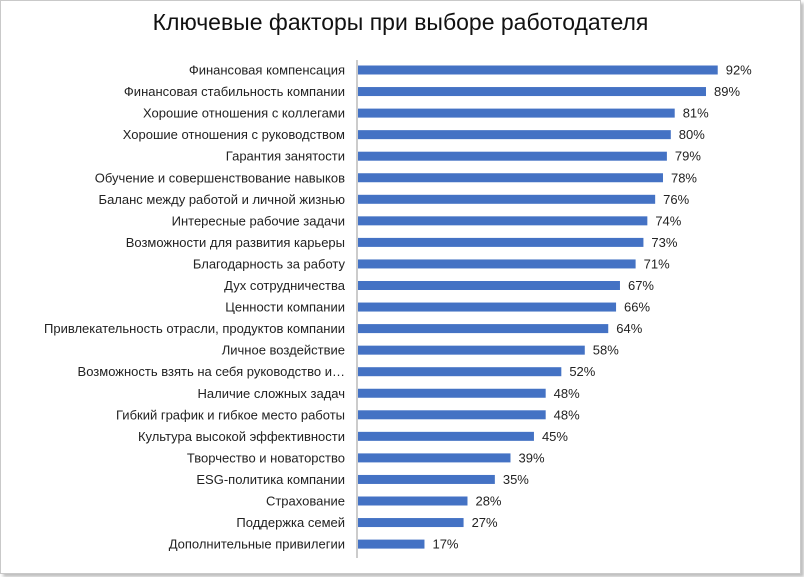  Describe the element at coordinates (582, 371) in the screenshot. I see `value-label: 52%` at that location.